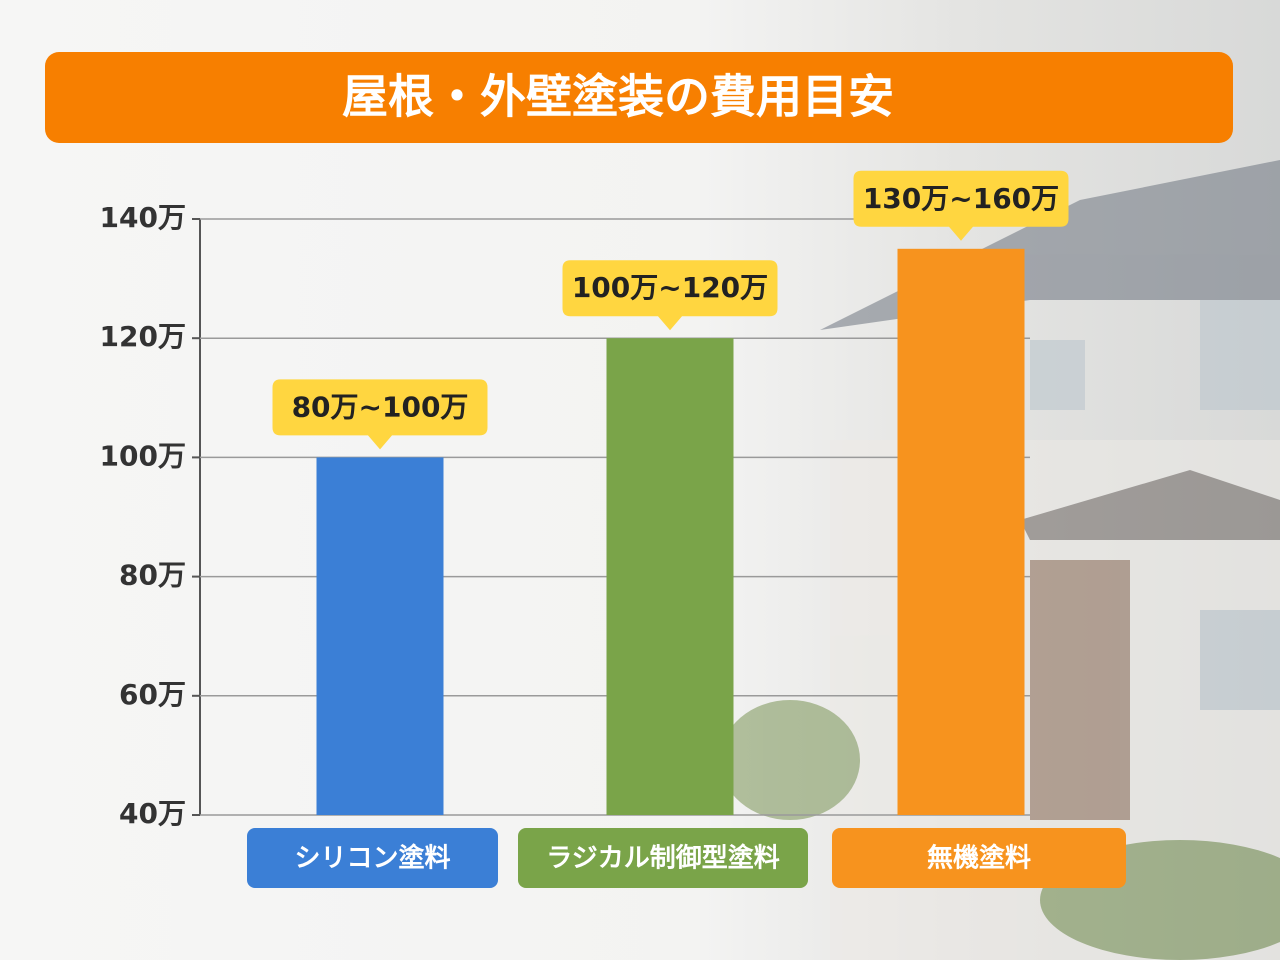 The width and height of the screenshot is (1280, 960). What do you see at coordinates (670, 287) in the screenshot?
I see `value-label: 100万~120万` at bounding box center [670, 287].